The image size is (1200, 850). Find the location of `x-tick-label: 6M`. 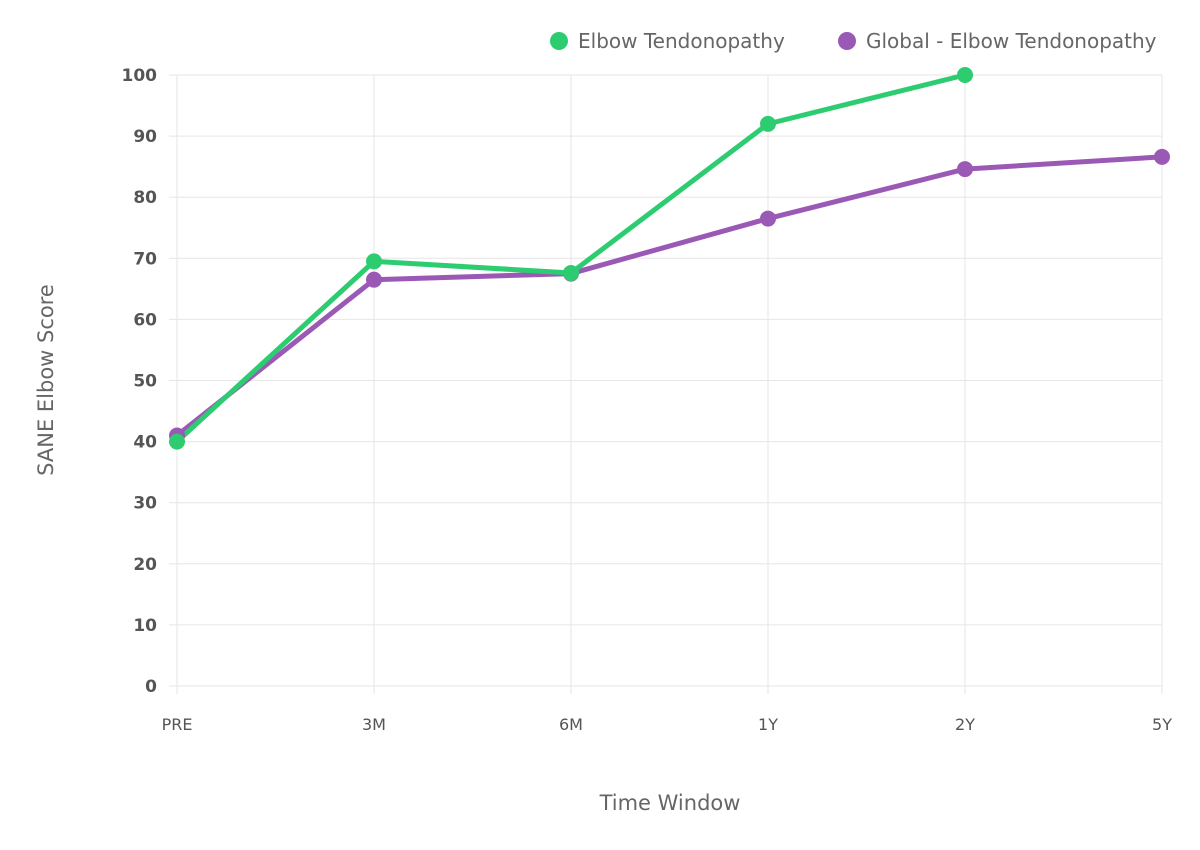

x-tick-label: 6M is located at coordinates (571, 724).